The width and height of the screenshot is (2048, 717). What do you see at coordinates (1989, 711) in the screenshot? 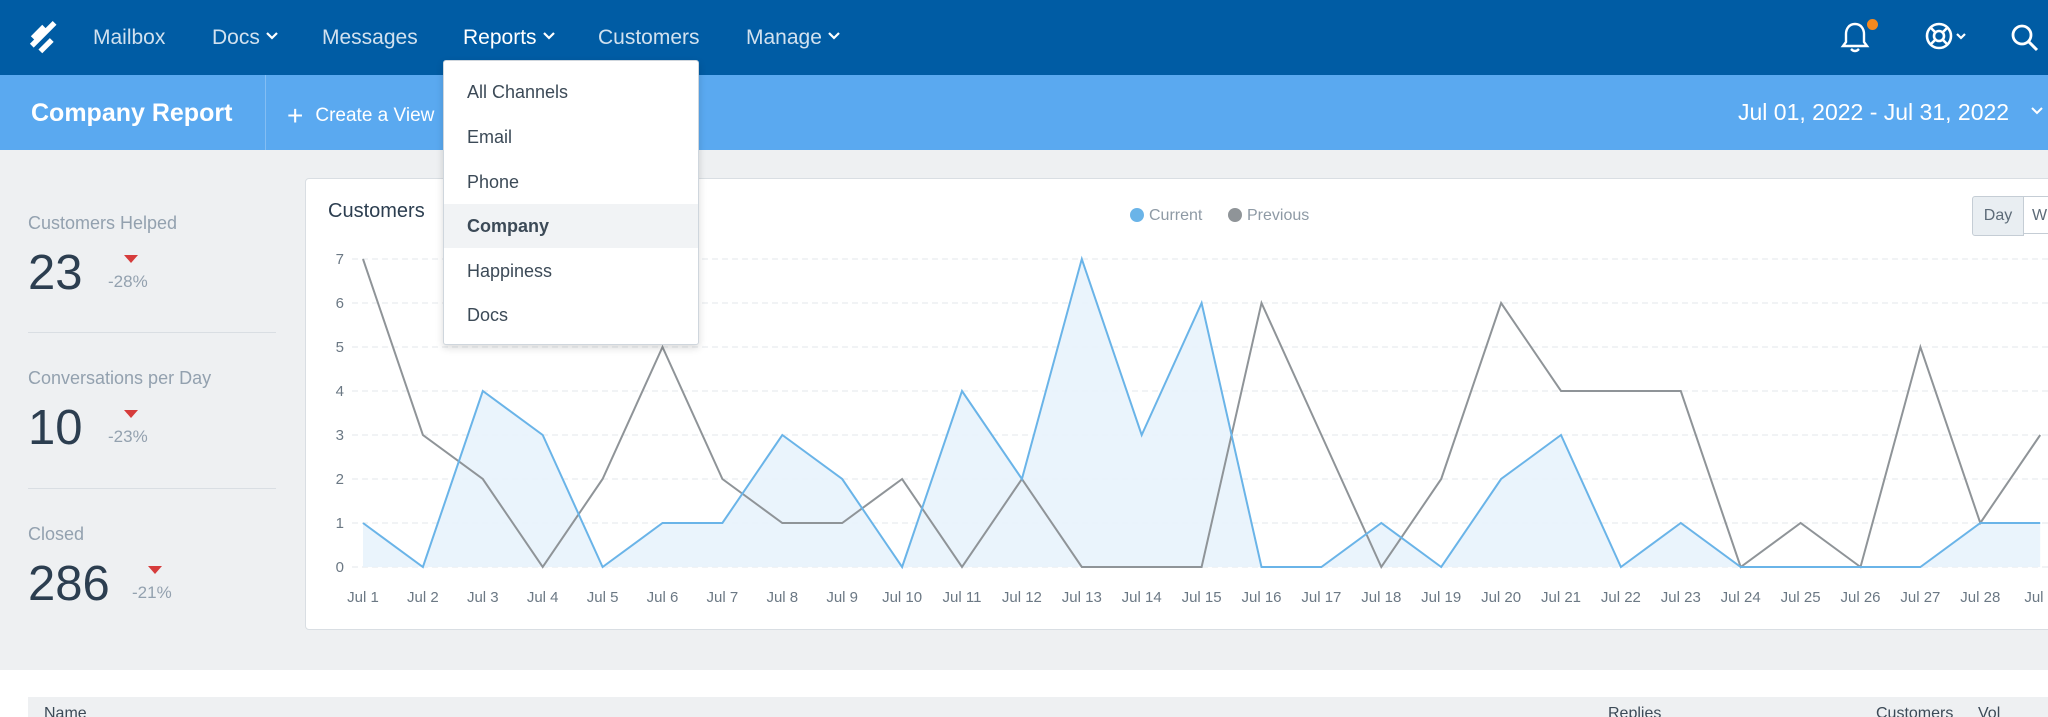
I see `column-header-vol: Vol` at bounding box center [1989, 711].